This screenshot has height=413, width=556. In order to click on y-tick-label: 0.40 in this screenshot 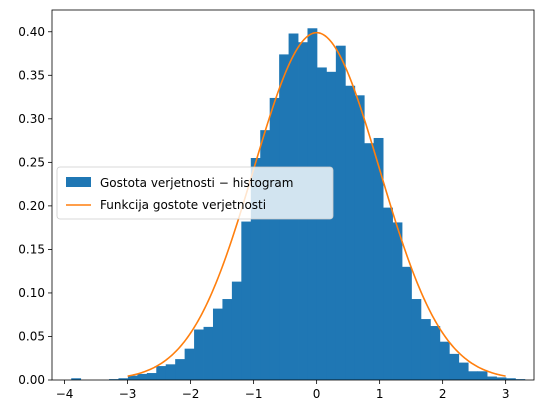, I will do `click(31, 32)`.